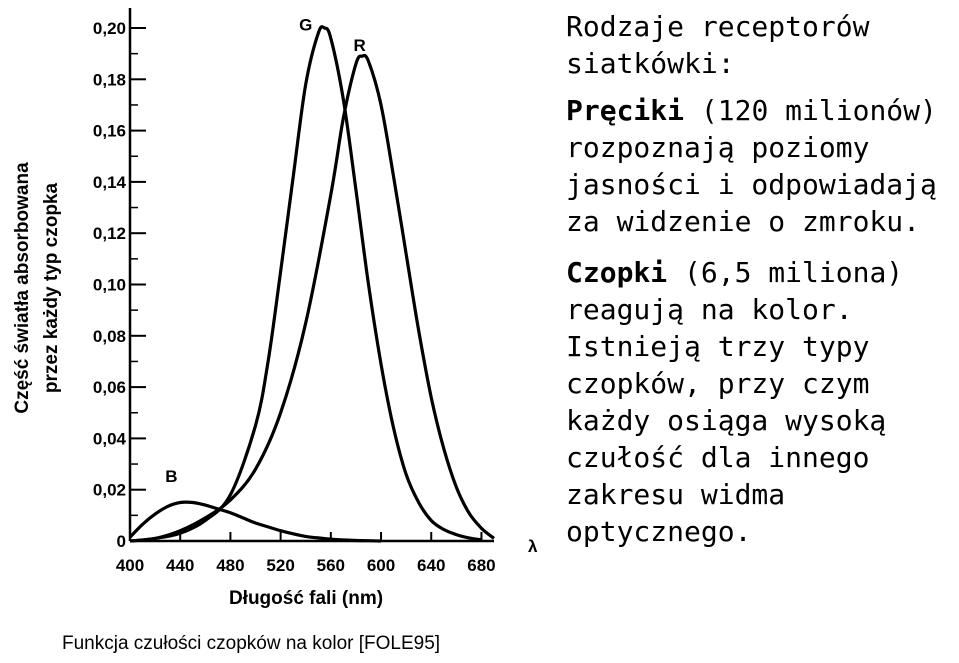 This screenshot has width=959, height=663. Describe the element at coordinates (718, 45) in the screenshot. I see `receptor-heading: Rodzaje receptorów siatkówki:` at that location.